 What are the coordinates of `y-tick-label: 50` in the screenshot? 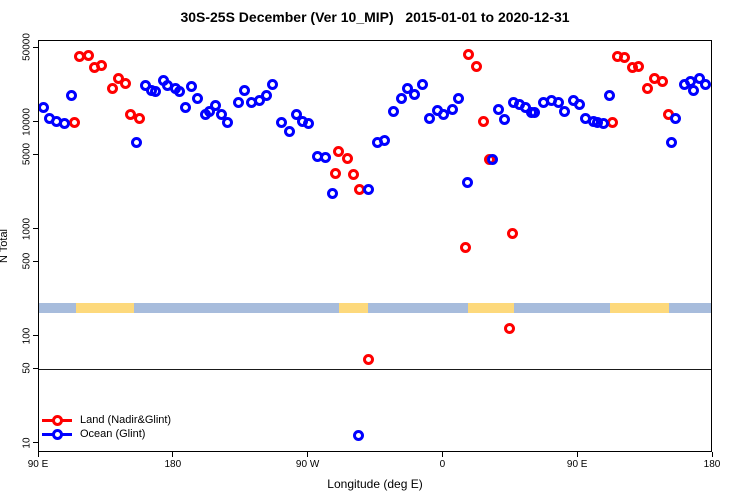 It's located at (27, 368).